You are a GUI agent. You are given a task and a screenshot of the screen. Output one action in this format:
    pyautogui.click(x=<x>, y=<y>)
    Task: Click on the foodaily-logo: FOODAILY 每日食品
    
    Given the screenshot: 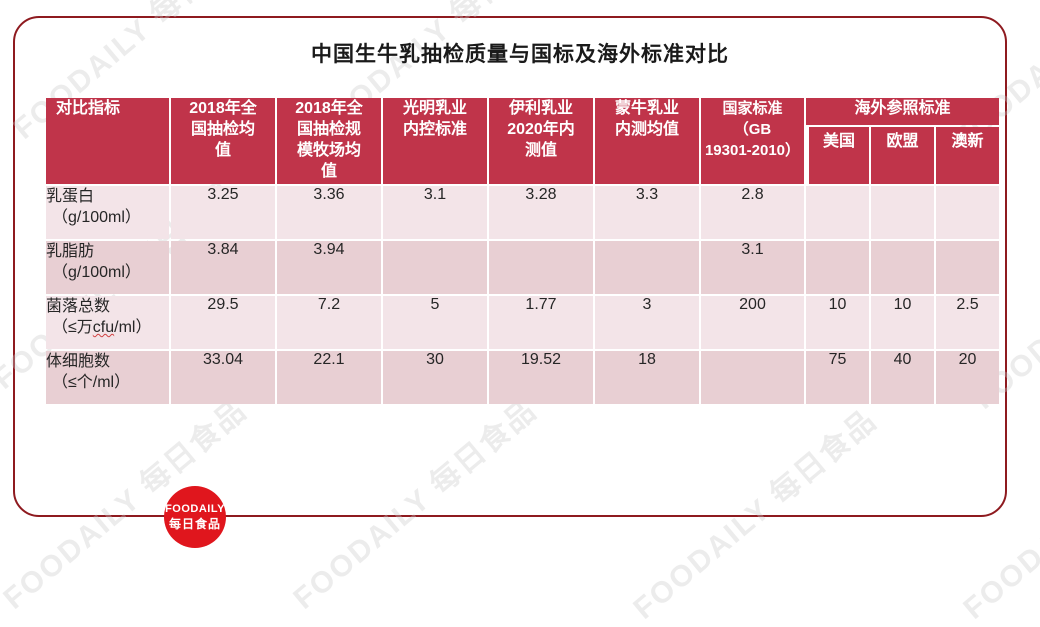 What is the action you would take?
    pyautogui.click(x=195, y=517)
    